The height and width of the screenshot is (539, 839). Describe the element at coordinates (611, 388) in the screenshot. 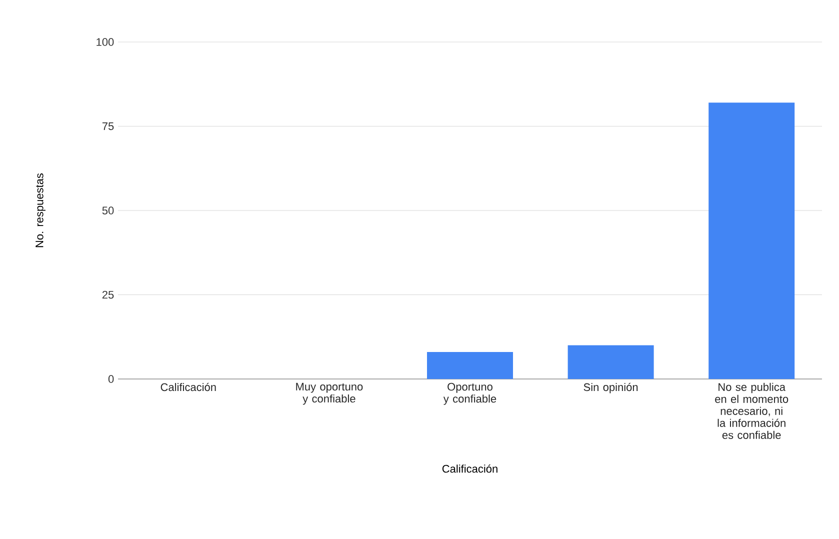

I see `x-tick-label: Sin opinión` at that location.